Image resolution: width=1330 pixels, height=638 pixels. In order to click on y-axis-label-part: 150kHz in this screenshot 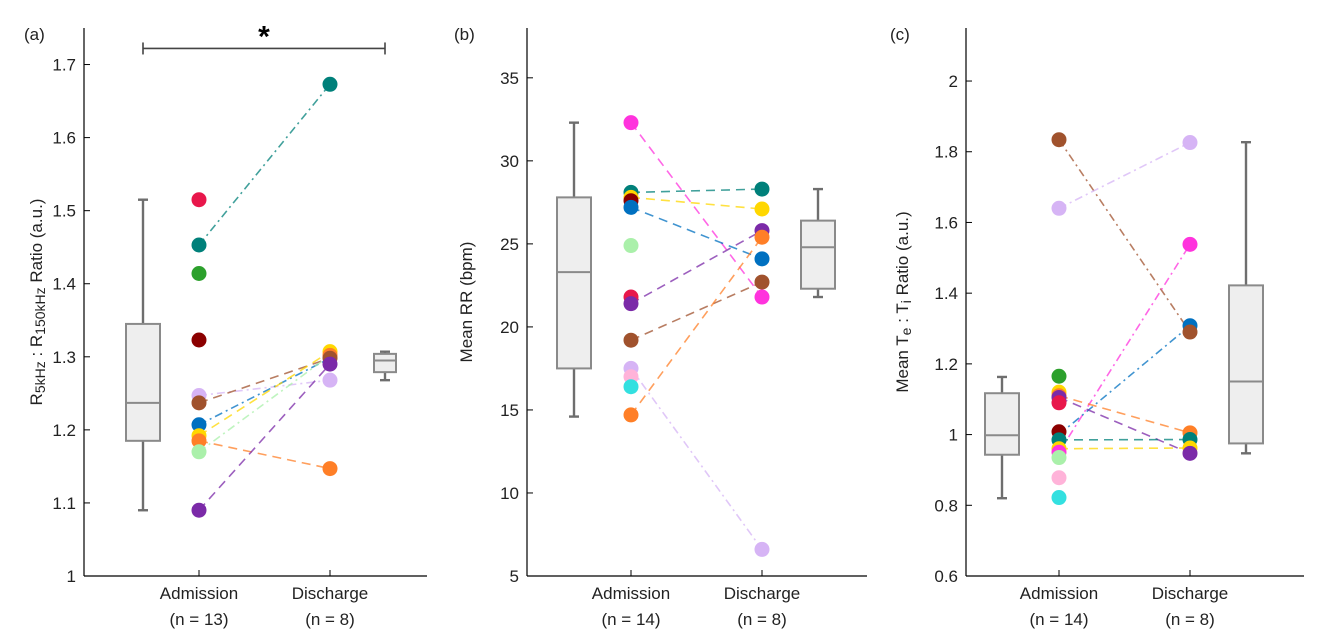, I will do `click(40, 310)`.